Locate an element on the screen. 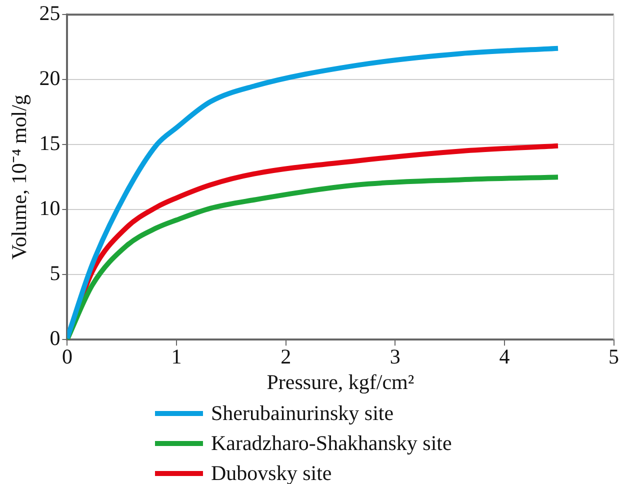  x-tick-label: 1 is located at coordinates (176, 356).